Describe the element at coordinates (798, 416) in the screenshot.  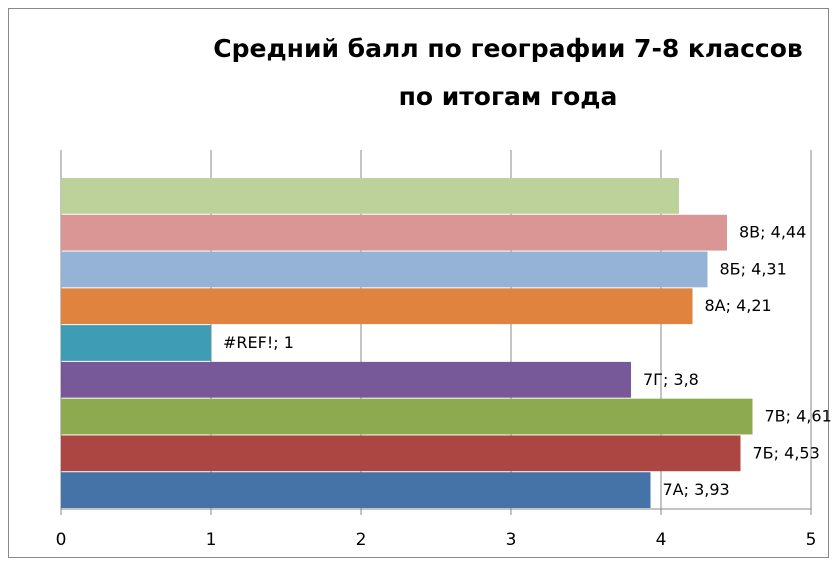
I see `data-label: 7В; 4,61` at that location.